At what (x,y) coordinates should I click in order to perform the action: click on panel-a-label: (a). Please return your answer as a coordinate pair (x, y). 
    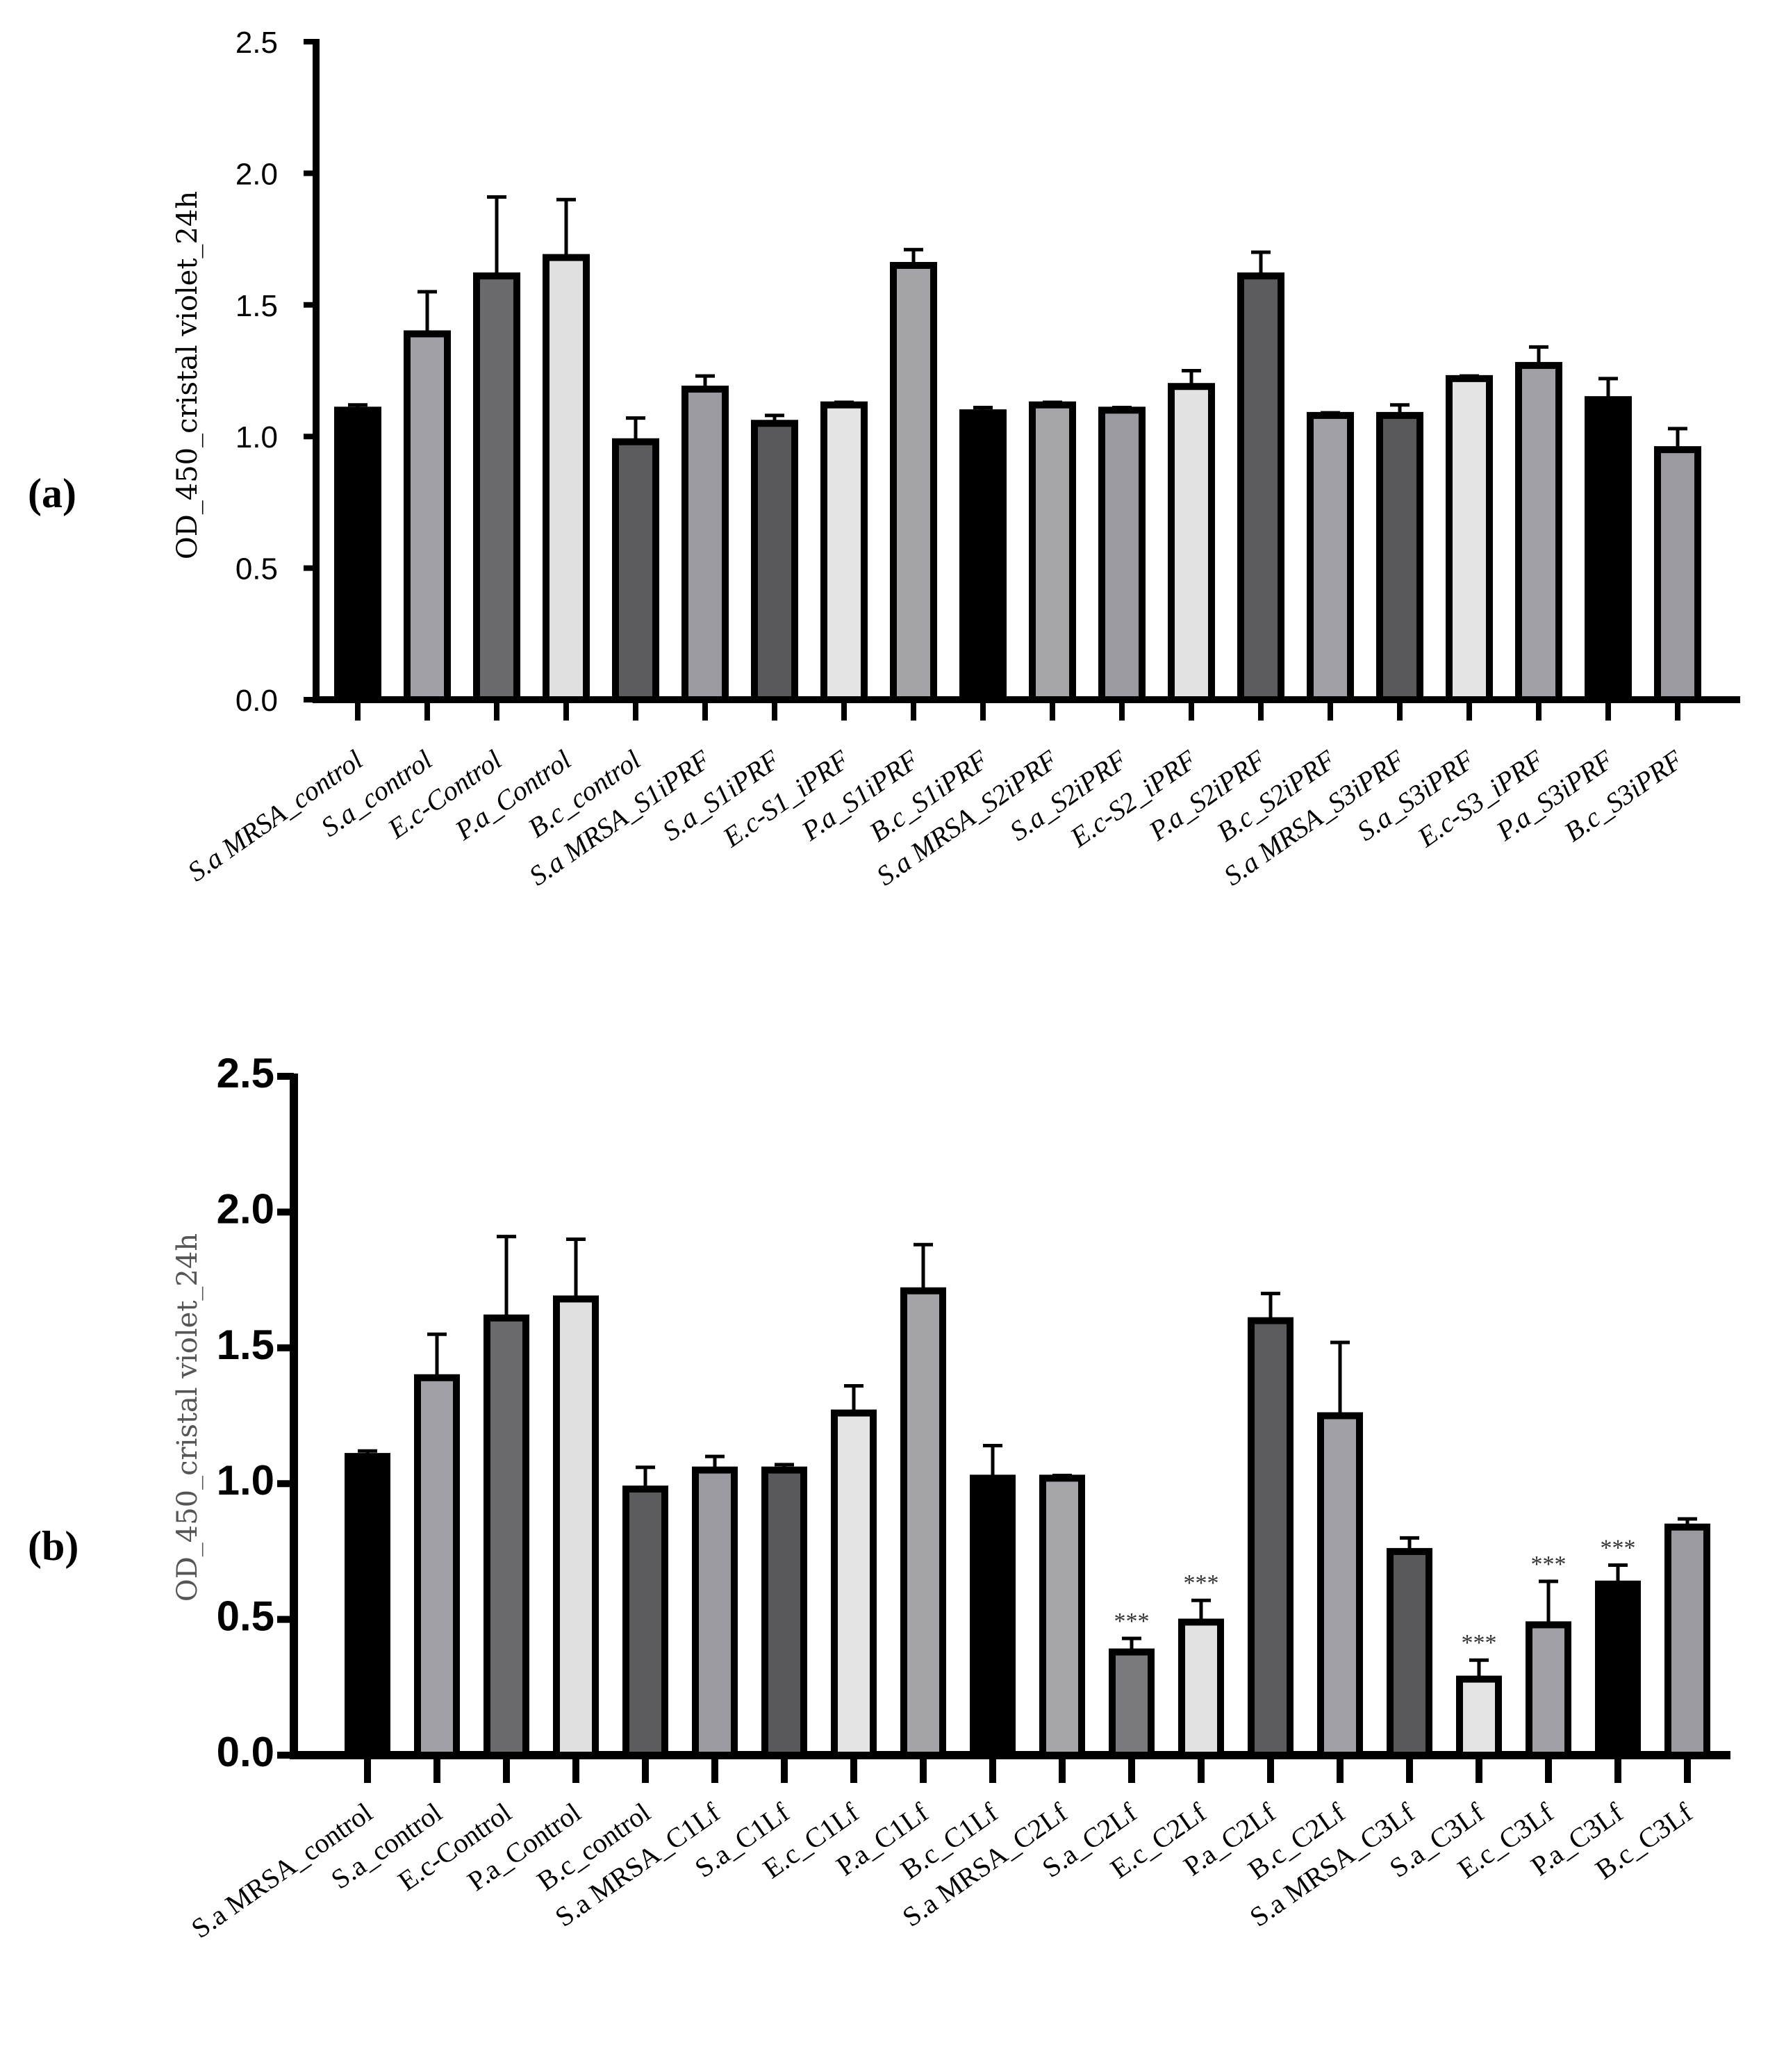
    Looking at the image, I should click on (52, 493).